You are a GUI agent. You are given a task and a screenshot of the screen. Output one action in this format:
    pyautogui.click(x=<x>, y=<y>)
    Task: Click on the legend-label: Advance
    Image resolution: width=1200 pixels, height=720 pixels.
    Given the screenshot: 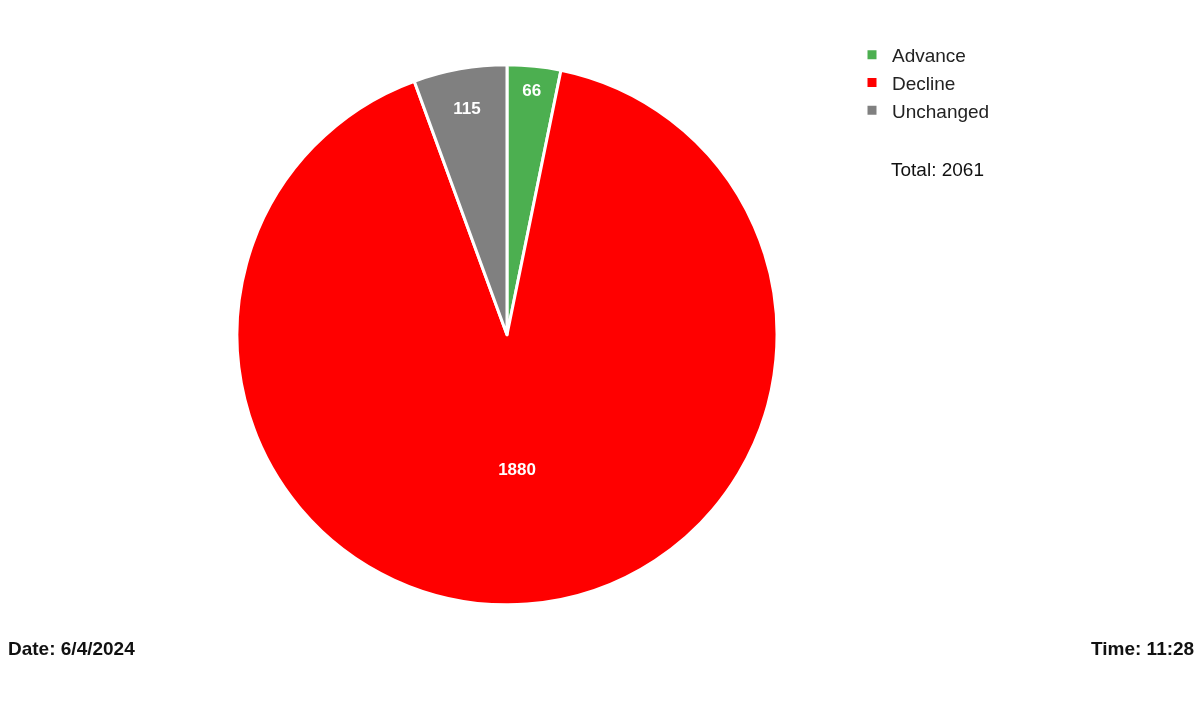 What is the action you would take?
    pyautogui.click(x=929, y=56)
    